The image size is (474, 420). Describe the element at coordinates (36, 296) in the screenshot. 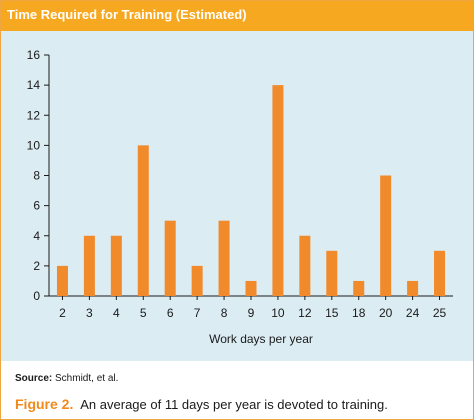

I see `y-tick-label-0: 0` at that location.